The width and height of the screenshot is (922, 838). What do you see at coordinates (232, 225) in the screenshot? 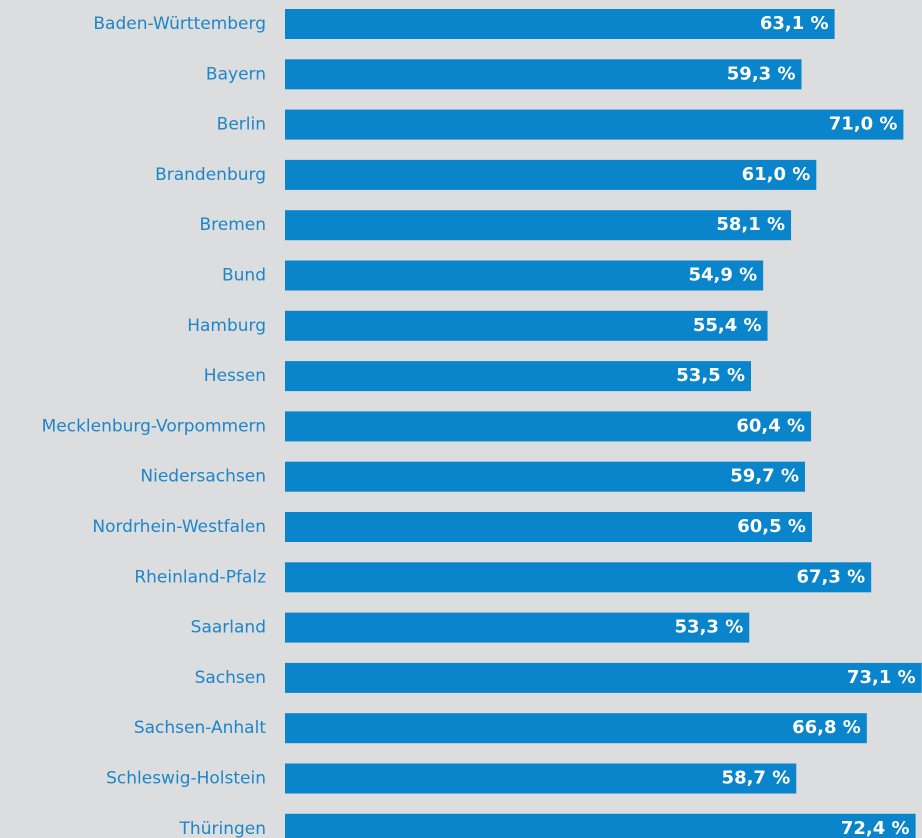
I see `category-label: Bremen` at bounding box center [232, 225].